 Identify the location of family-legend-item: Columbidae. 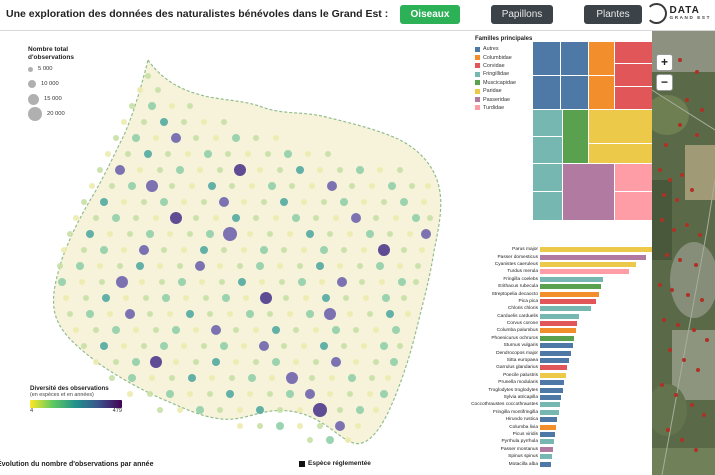
(504, 57).